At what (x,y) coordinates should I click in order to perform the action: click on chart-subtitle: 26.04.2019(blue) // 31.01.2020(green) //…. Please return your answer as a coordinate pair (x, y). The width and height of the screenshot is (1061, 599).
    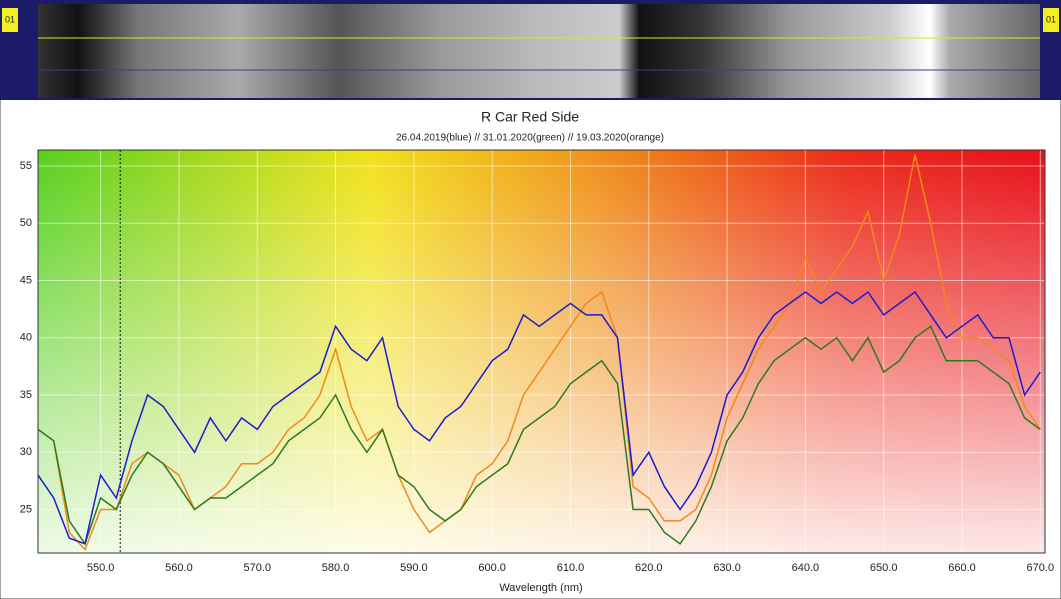
    Looking at the image, I should click on (530, 138).